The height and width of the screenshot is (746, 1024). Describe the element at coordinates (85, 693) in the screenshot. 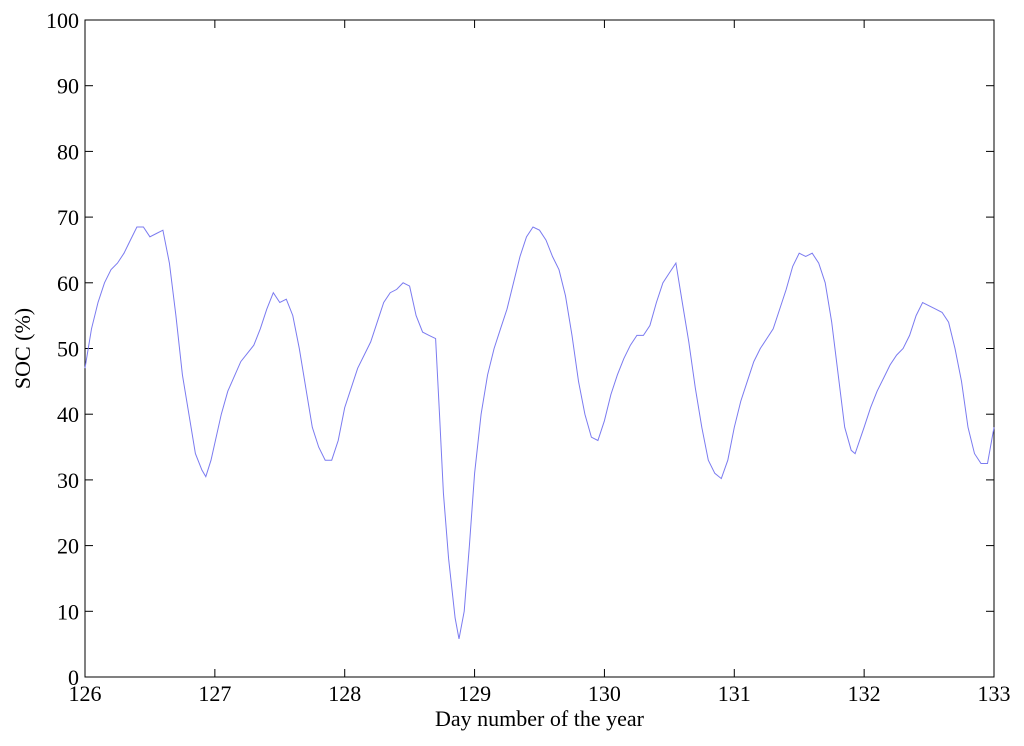

I see `x-tick-label: 126` at that location.